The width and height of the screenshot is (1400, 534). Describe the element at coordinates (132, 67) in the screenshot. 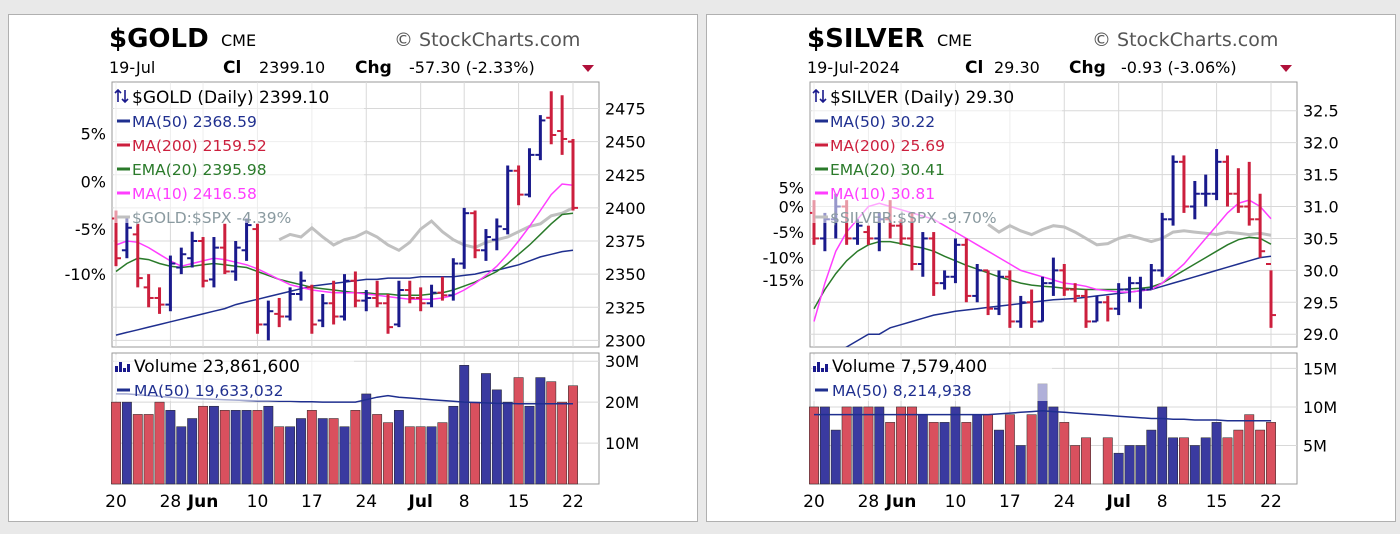

I see `date-label: 19-Jul` at that location.